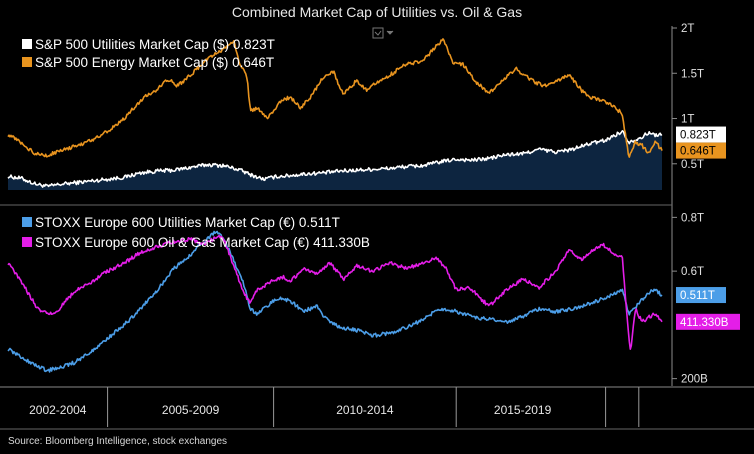 Image resolution: width=754 pixels, height=454 pixels. I want to click on legend-swatch-us-utilities, so click(27, 44).